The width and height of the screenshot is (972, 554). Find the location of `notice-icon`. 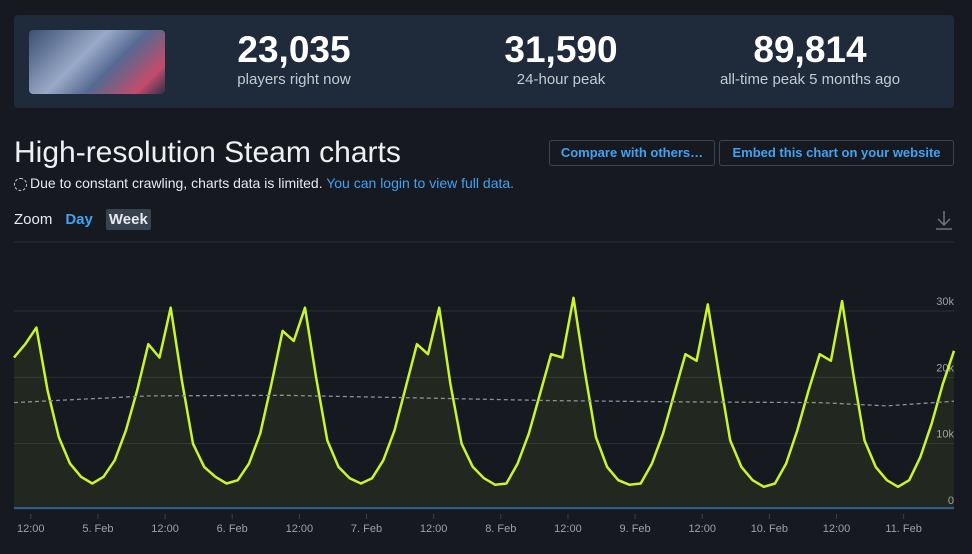

notice-icon is located at coordinates (20, 184).